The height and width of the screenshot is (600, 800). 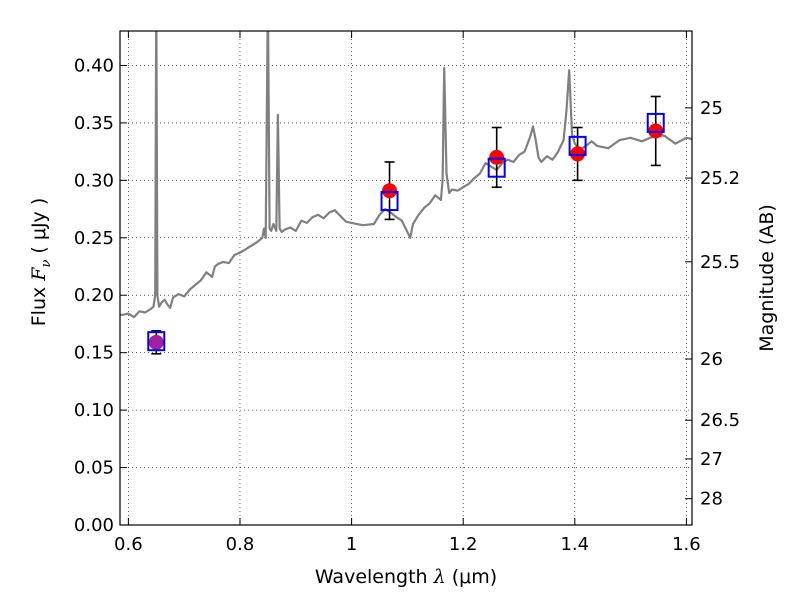 I want to click on y-tick-label: 0.30, so click(x=94, y=180).